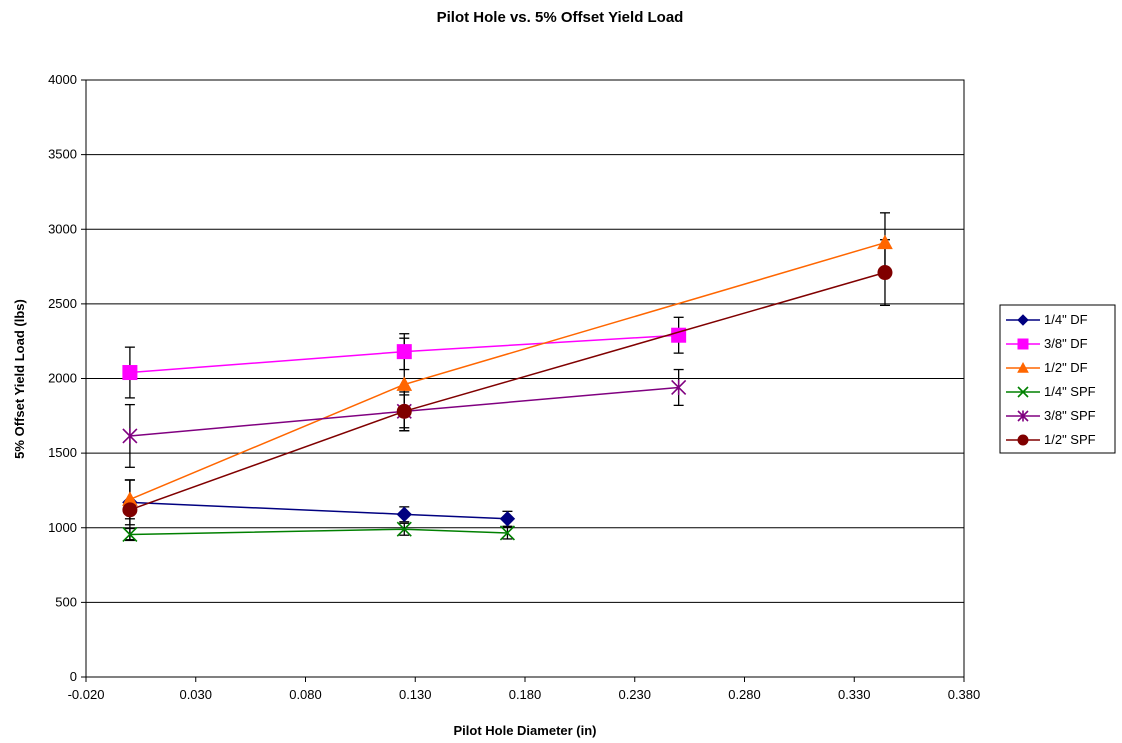  I want to click on y-tick-label: 1500, so click(62, 452).